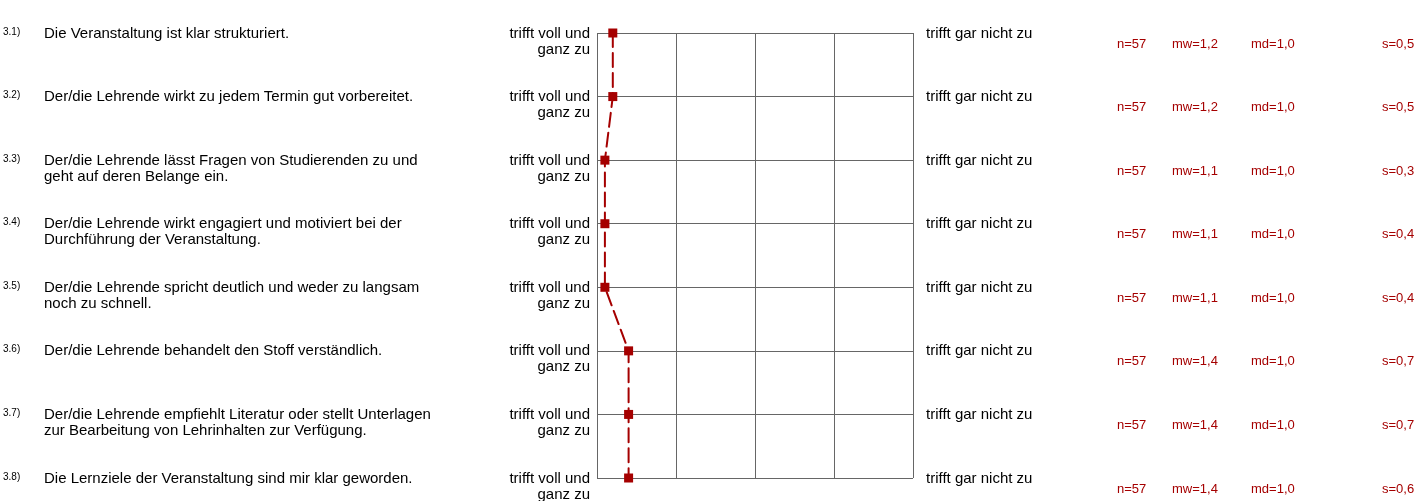 The width and height of the screenshot is (1425, 501). Describe the element at coordinates (12, 31) in the screenshot. I see `text: 3.1)` at that location.